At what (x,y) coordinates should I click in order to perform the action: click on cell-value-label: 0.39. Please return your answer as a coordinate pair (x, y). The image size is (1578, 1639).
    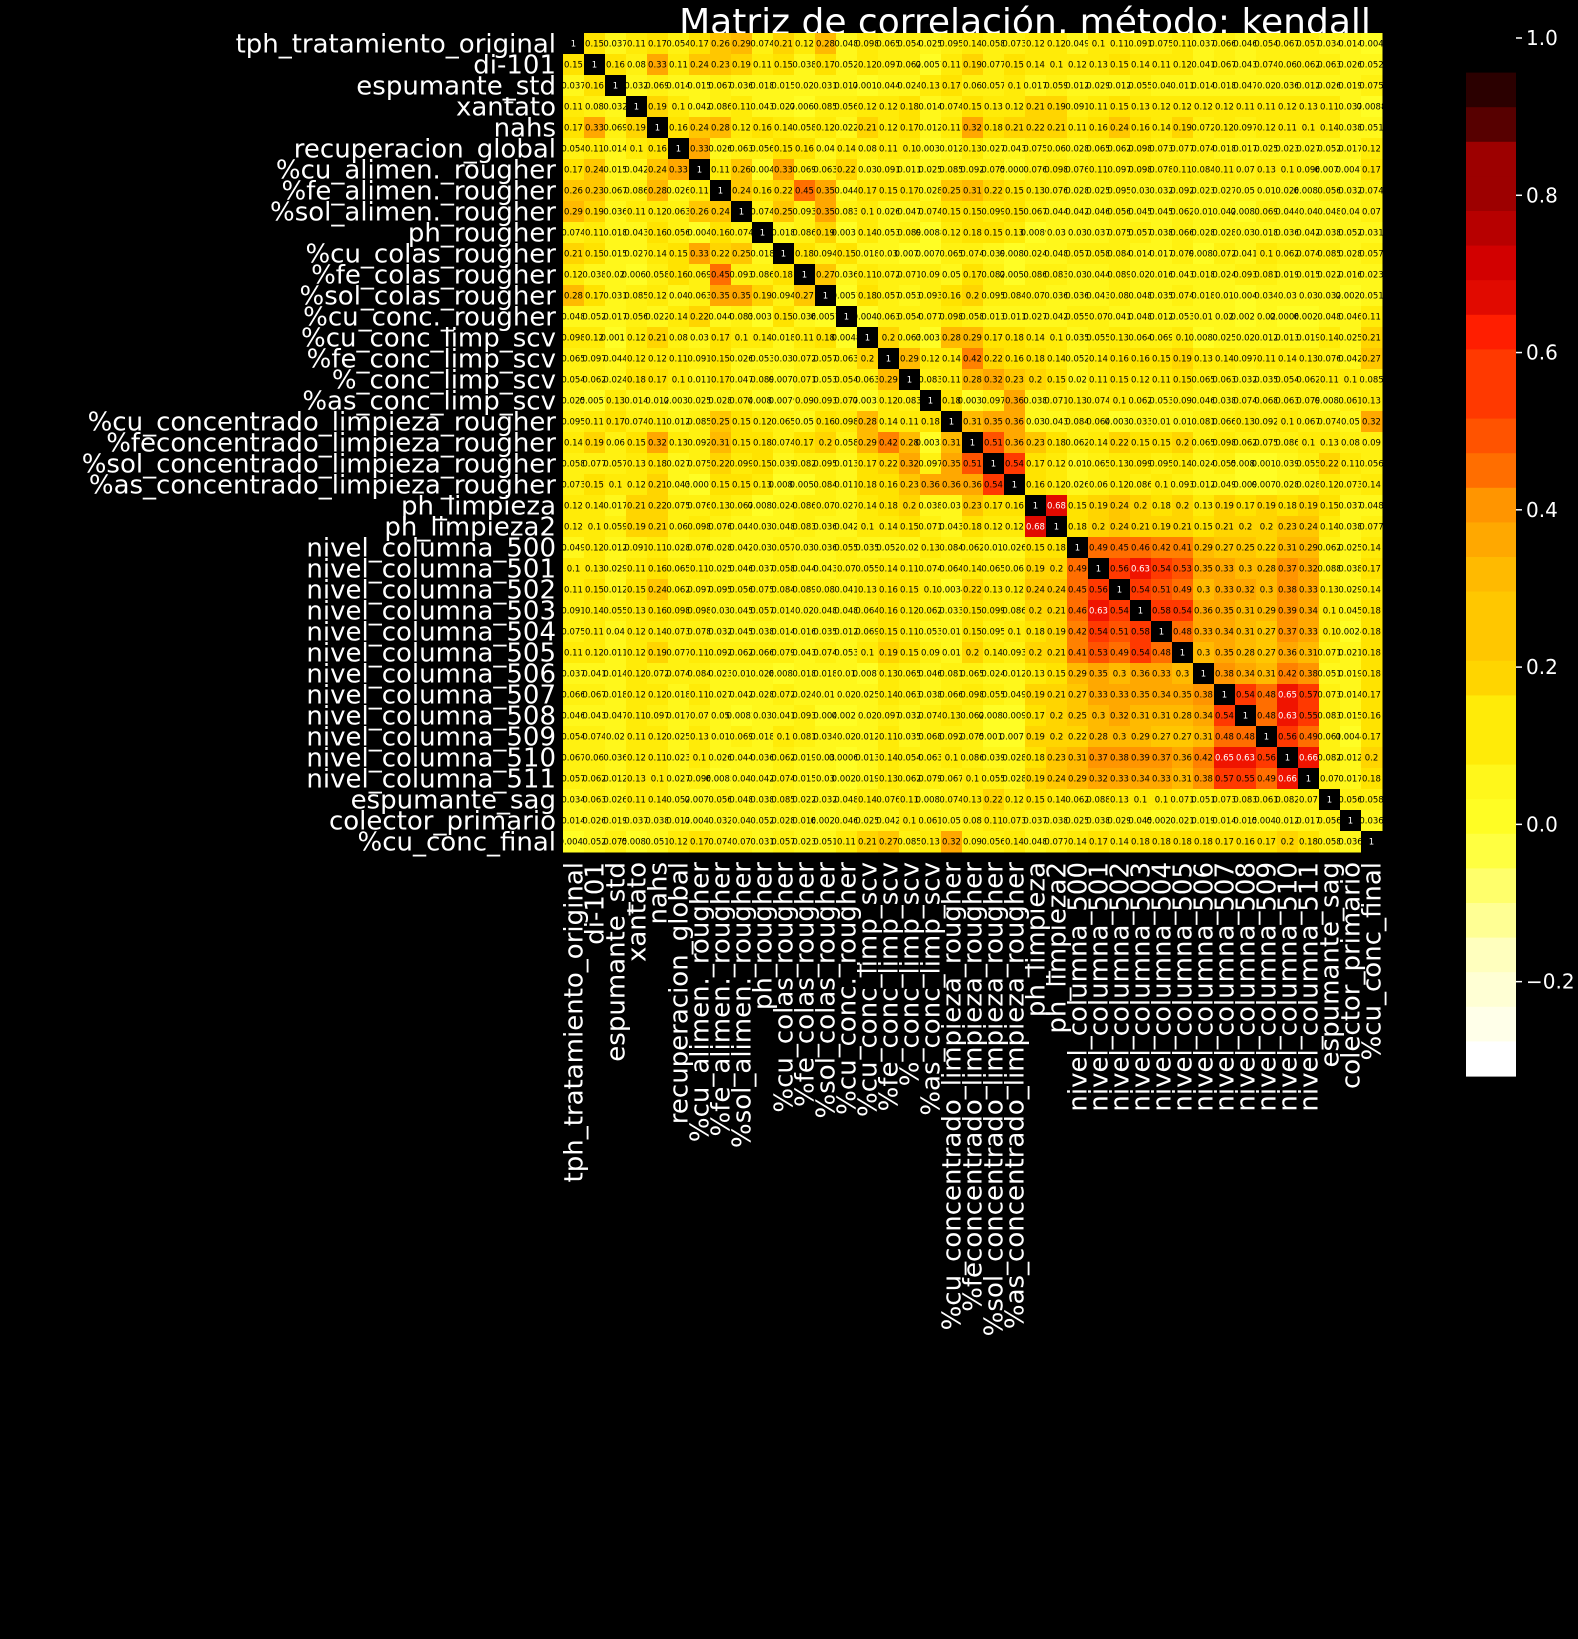
    Looking at the image, I should click on (1287, 612).